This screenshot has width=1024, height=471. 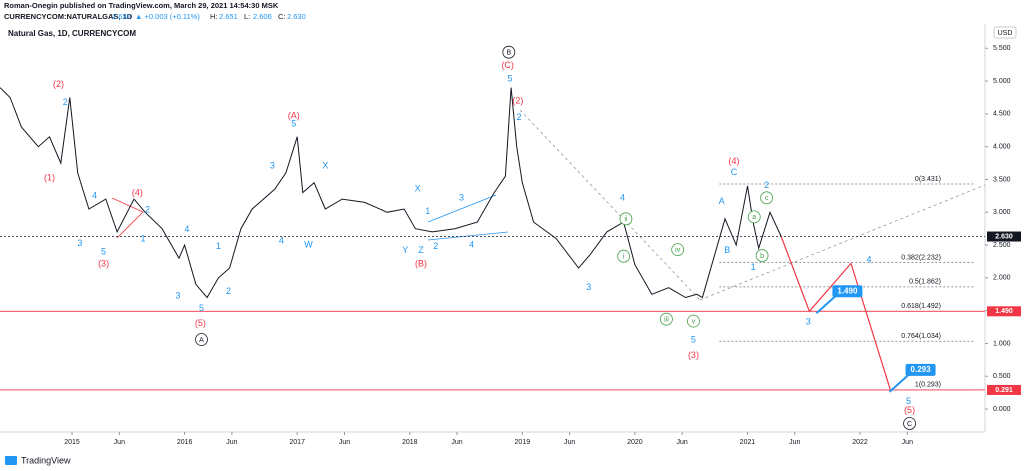 I want to click on callout-label: 0.293, so click(x=921, y=369).